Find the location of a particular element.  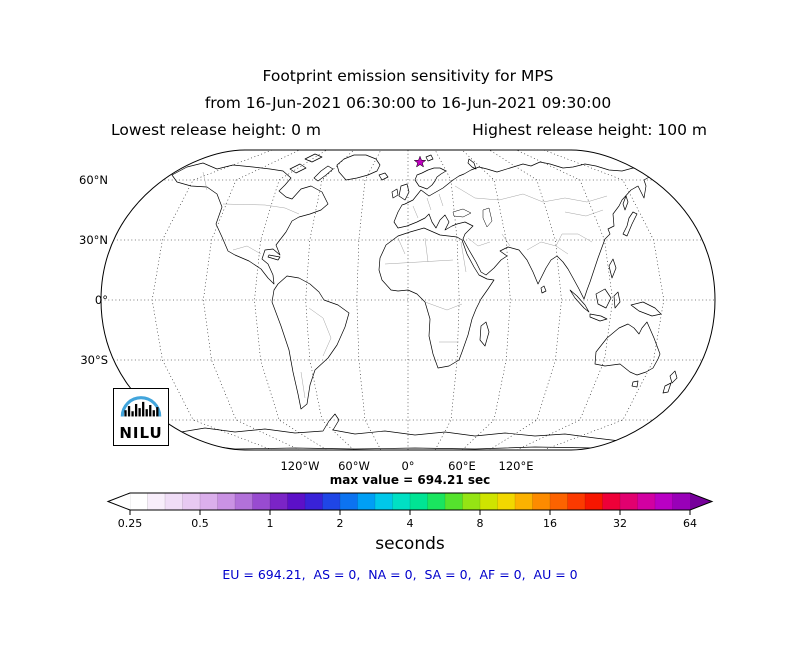

novaya-zemlya is located at coordinates (472, 164).